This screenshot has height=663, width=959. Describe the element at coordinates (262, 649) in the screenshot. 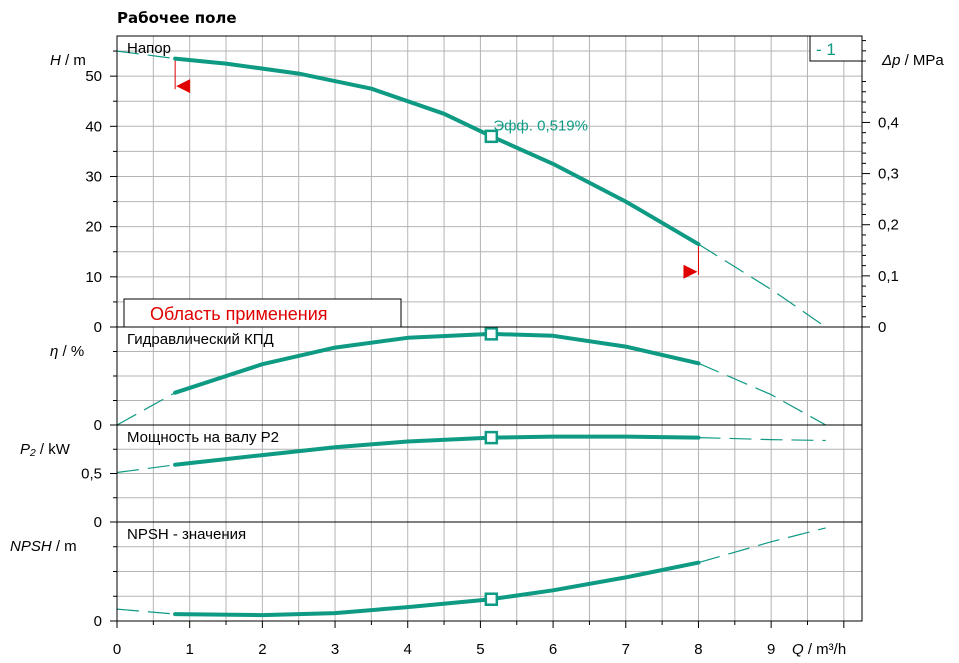

I see `x-tick-label: 2` at that location.